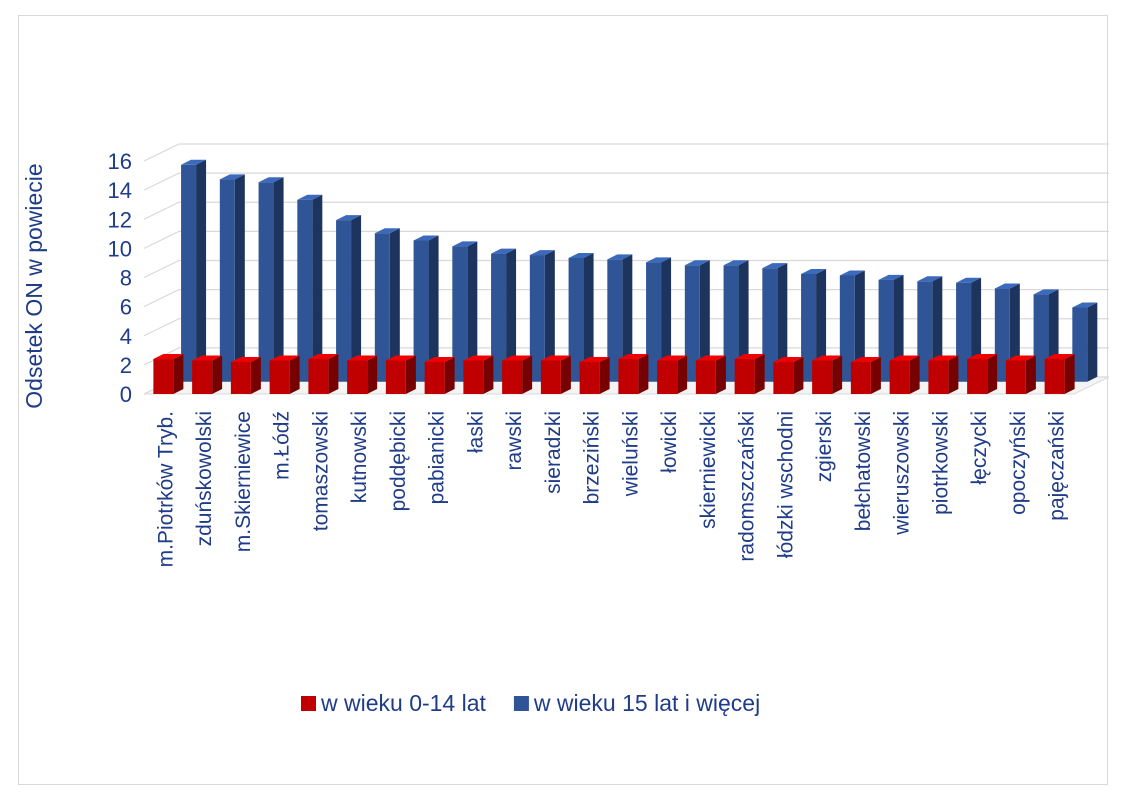 The width and height of the screenshot is (1130, 803). What do you see at coordinates (359, 457) in the screenshot?
I see `x-category-label: kutnowski` at bounding box center [359, 457].